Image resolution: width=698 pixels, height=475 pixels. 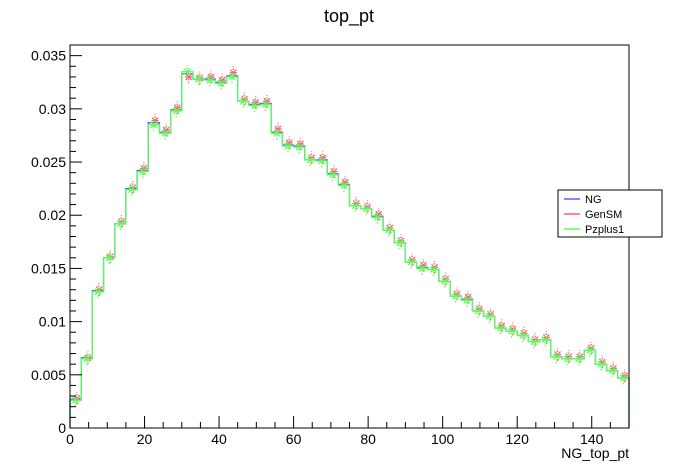 I want to click on x-tick-label: 80, so click(x=368, y=439).